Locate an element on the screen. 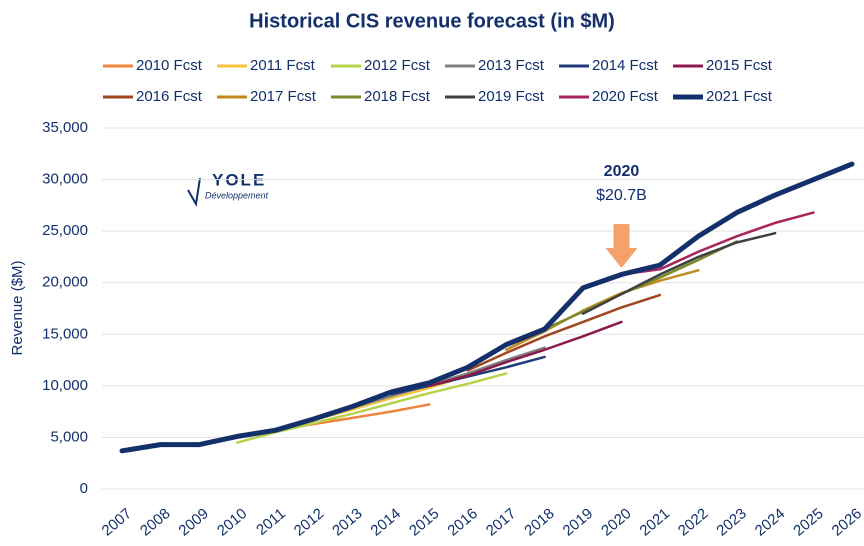  y-axis-label: Revenue ($M) is located at coordinates (17, 307).